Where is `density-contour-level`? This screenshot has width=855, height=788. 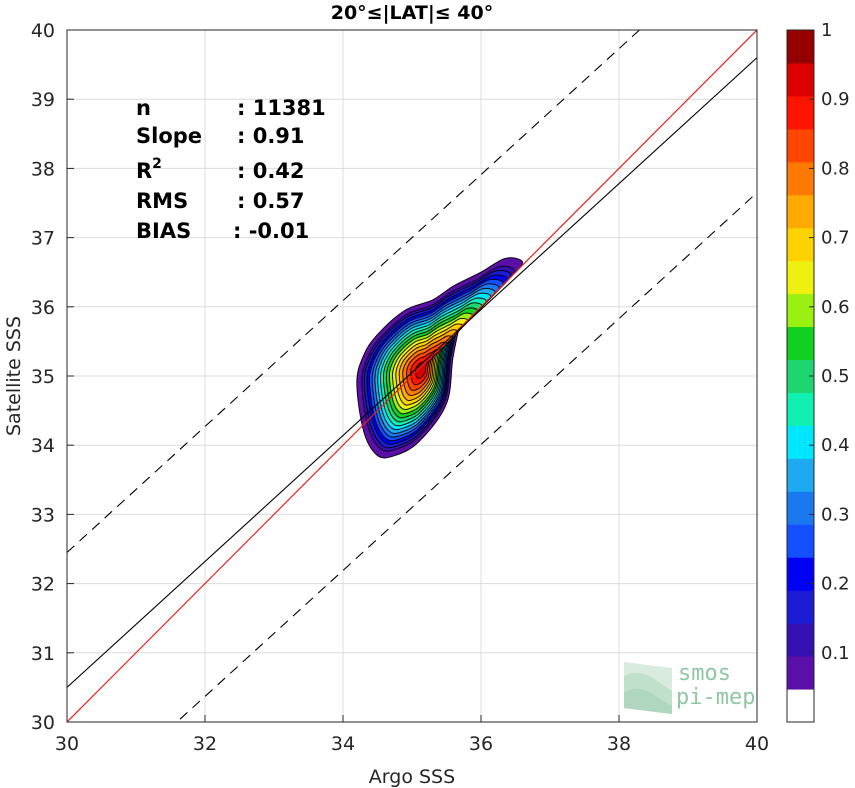 density-contour-level is located at coordinates (424, 367).